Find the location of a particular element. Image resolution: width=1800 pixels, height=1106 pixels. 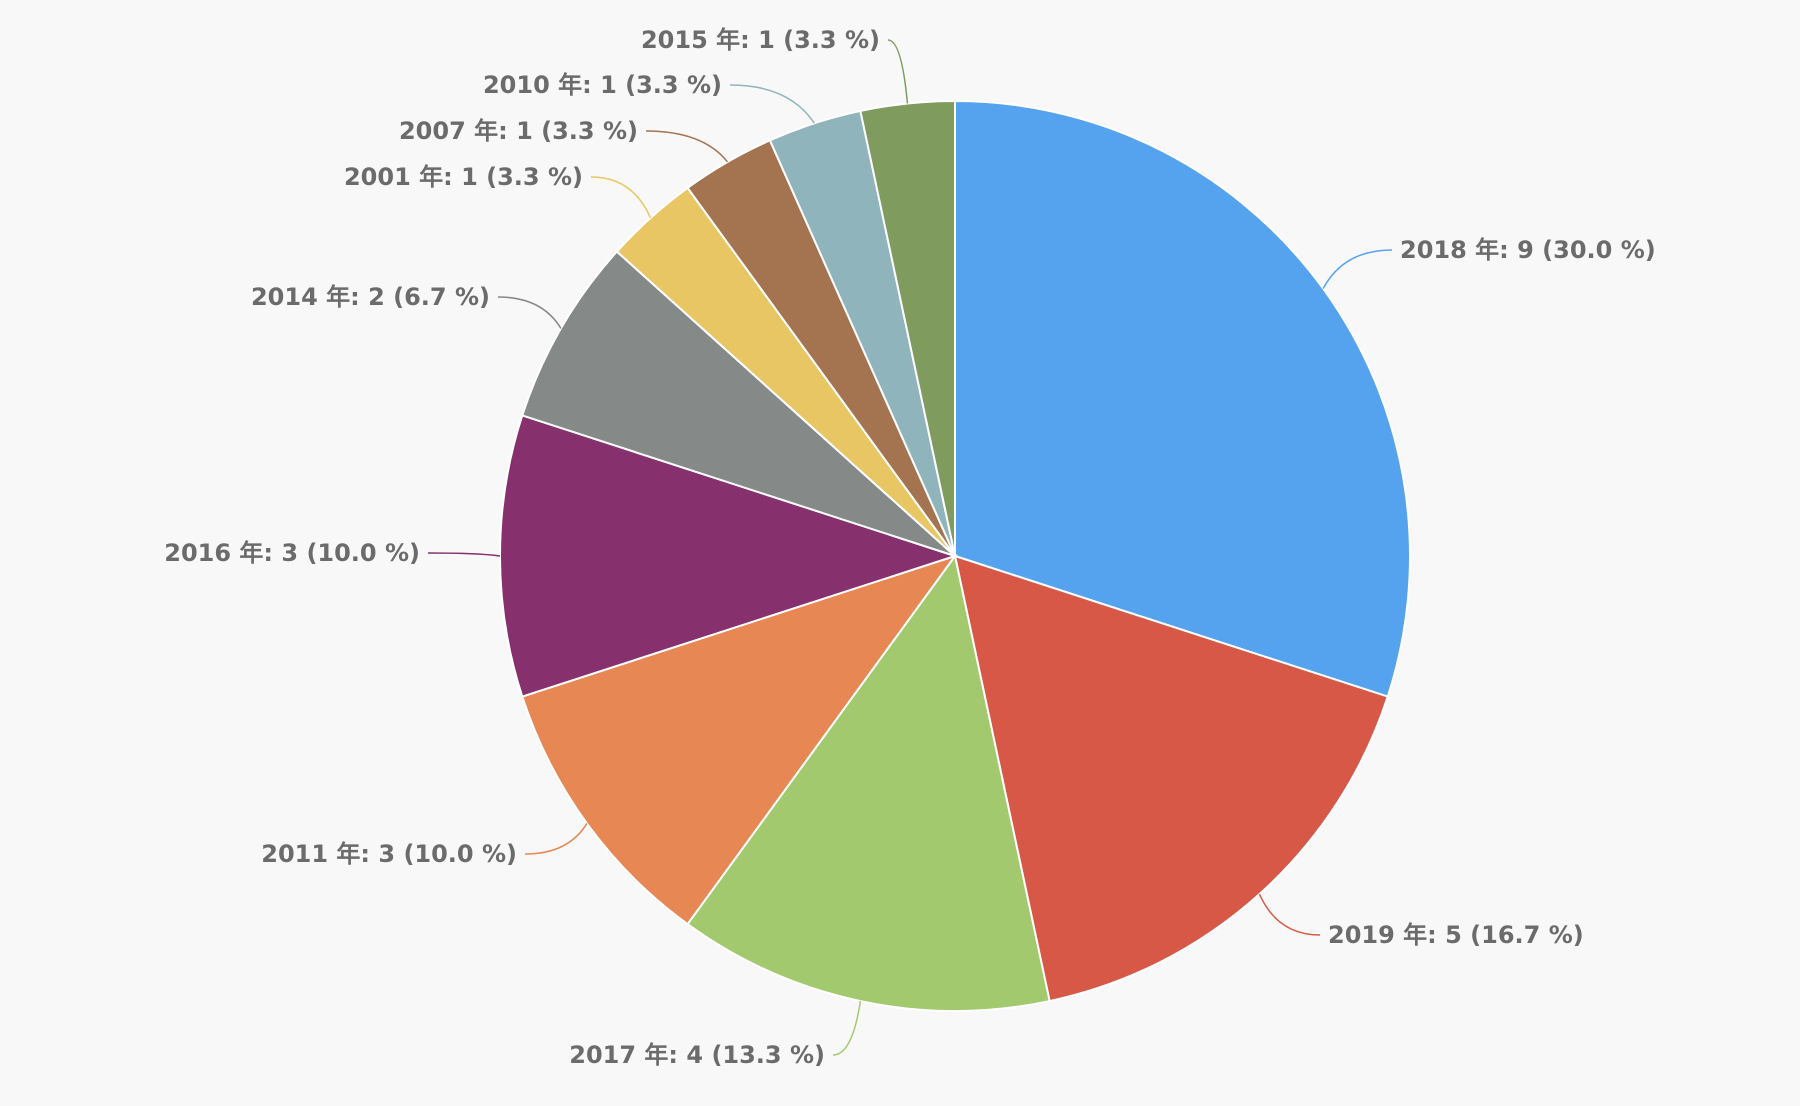

slice-label: 2010 年: 1 (3.3 %) is located at coordinates (602, 85).